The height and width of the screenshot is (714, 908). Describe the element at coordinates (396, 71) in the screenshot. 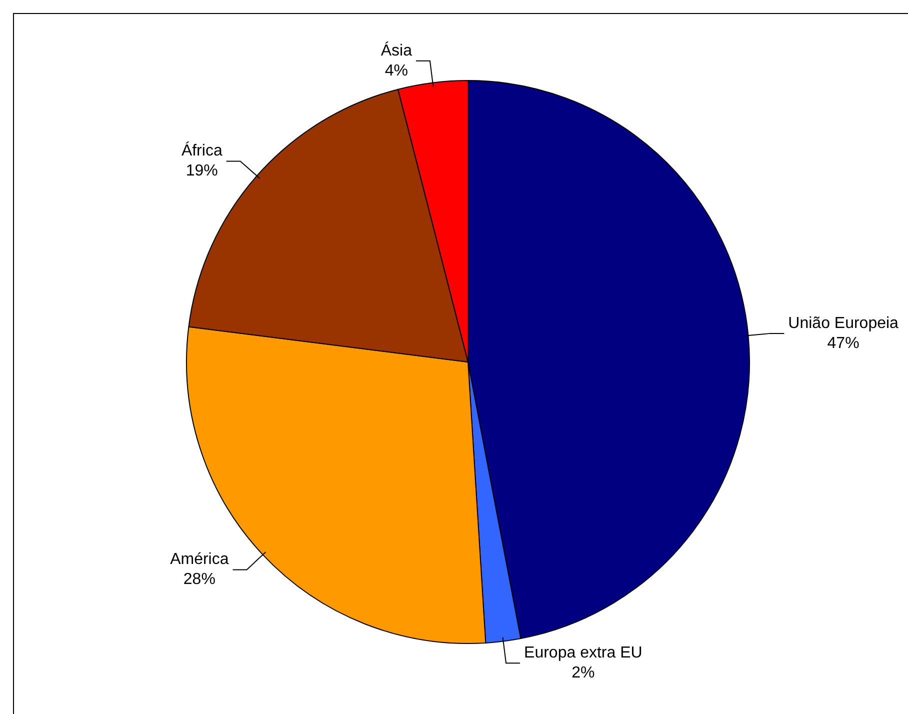

I see `data-label: 4%` at that location.